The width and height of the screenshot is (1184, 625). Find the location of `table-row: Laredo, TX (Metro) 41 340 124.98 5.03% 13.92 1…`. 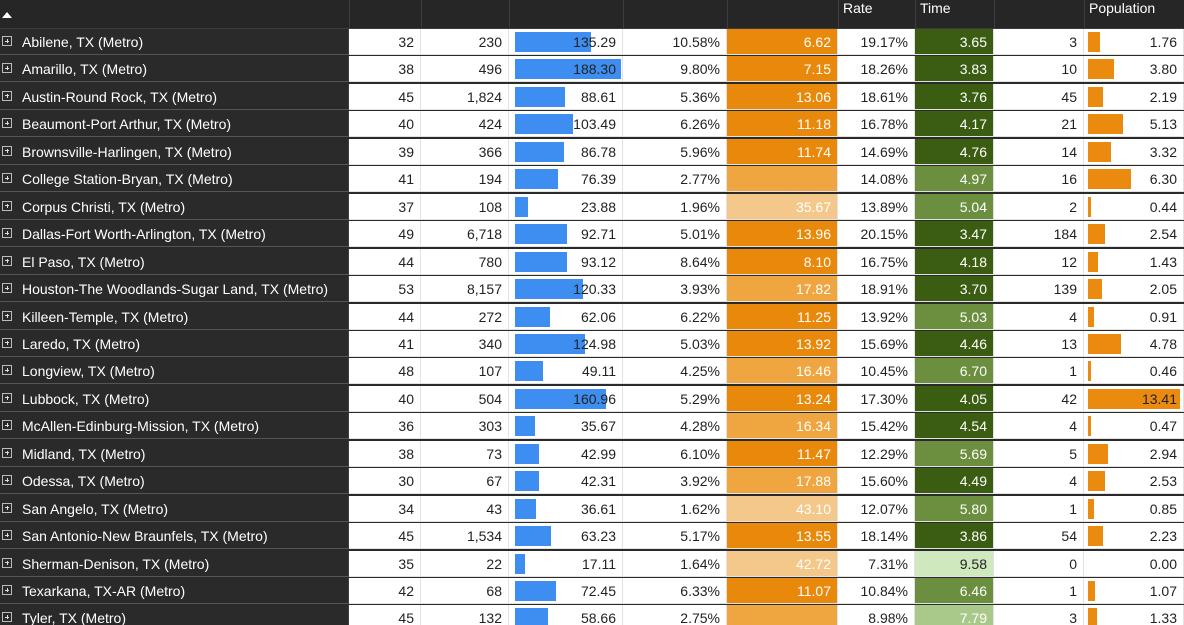

table-row: Laredo, TX (Metro) 41 340 124.98 5.03% 13.92 1… is located at coordinates (592, 344).